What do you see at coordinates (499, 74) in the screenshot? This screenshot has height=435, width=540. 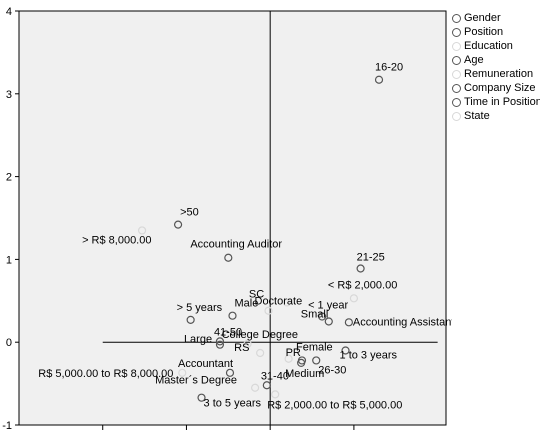 I see `legend-label: Remuneration` at bounding box center [499, 74].